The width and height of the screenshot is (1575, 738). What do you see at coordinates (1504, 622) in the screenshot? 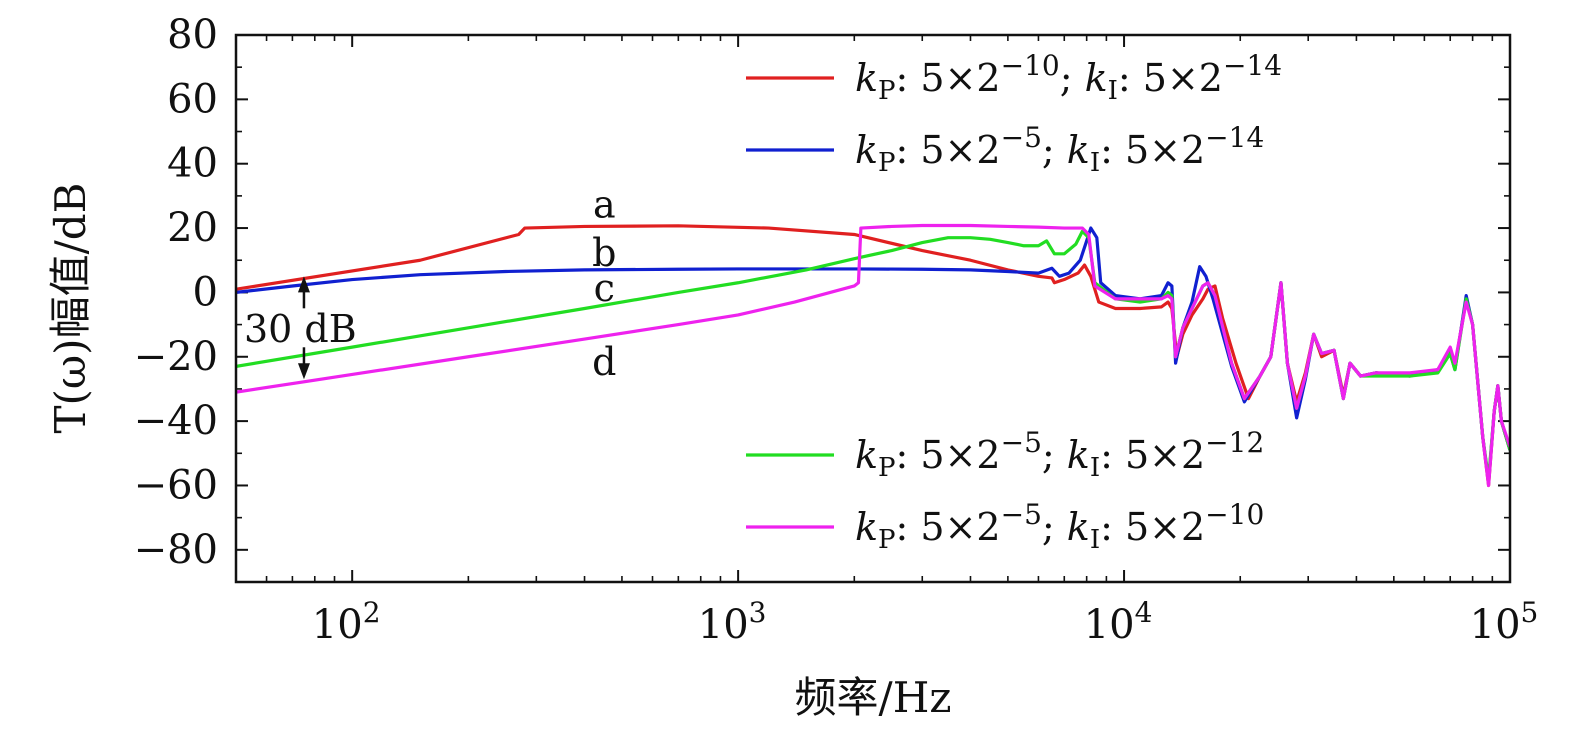
I see `x-tick-label: 10⁵` at bounding box center [1504, 622].